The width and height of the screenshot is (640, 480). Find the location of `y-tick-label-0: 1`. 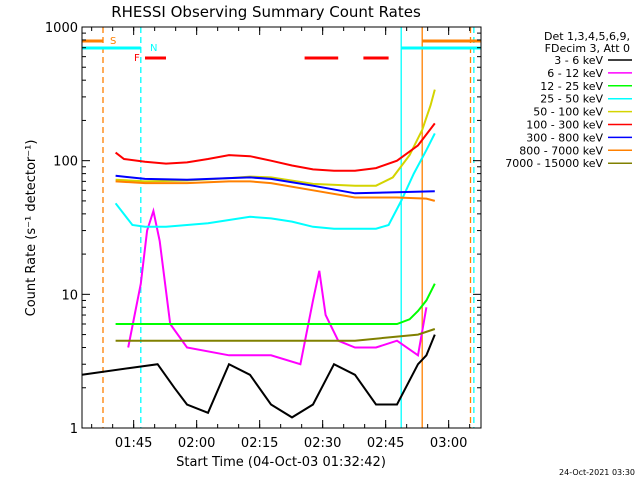

y-tick-label-0: 1 is located at coordinates (74, 429).